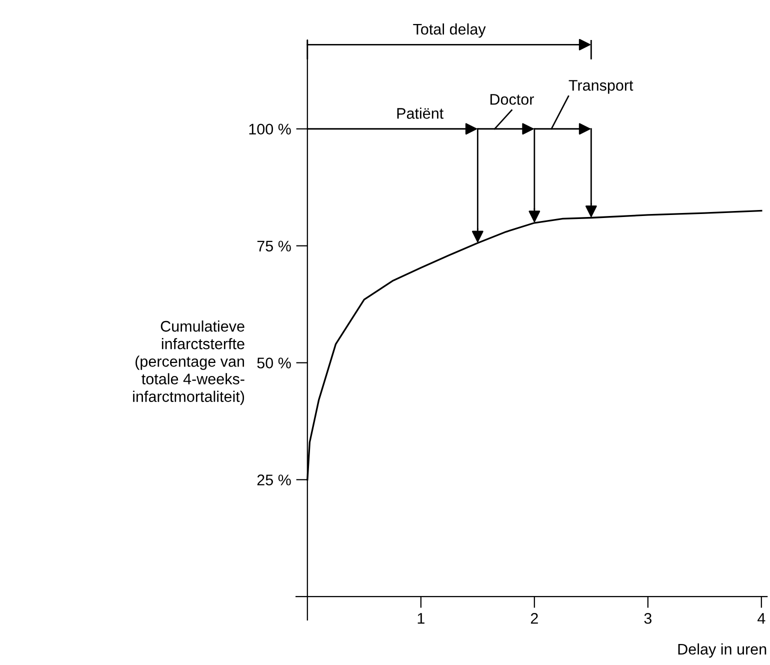 Image resolution: width=770 pixels, height=665 pixels. Describe the element at coordinates (534, 618) in the screenshot. I see `x-tick-label: 2` at that location.